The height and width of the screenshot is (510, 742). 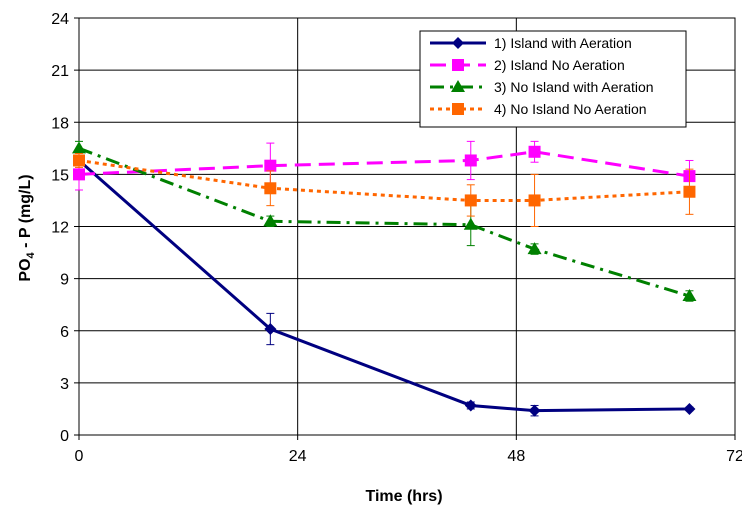 What do you see at coordinates (570, 109) in the screenshot?
I see `legend-label: 4) No Island No Aeration` at bounding box center [570, 109].